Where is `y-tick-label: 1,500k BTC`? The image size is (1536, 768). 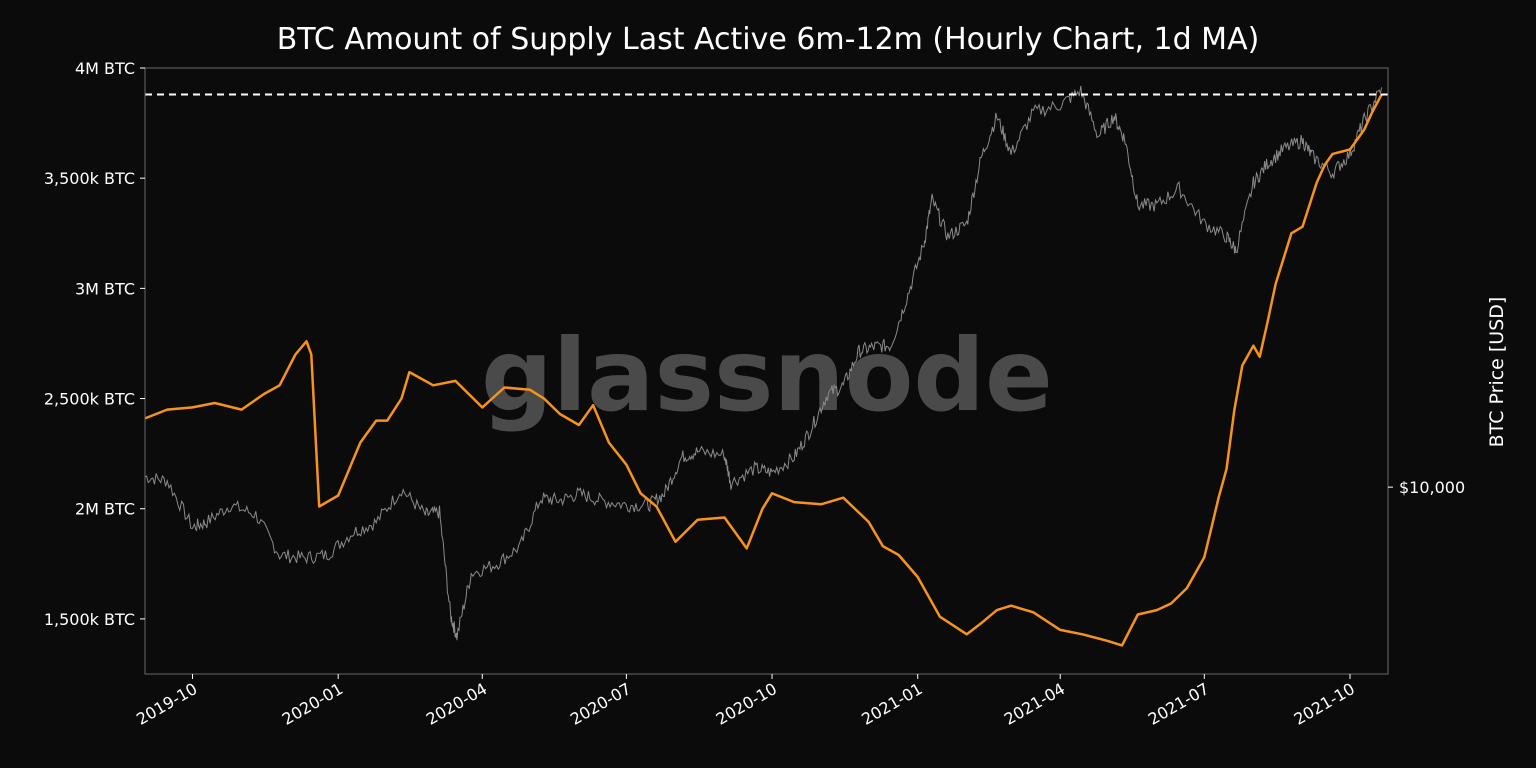
y-tick-label: 1,500k BTC is located at coordinates (89, 619).